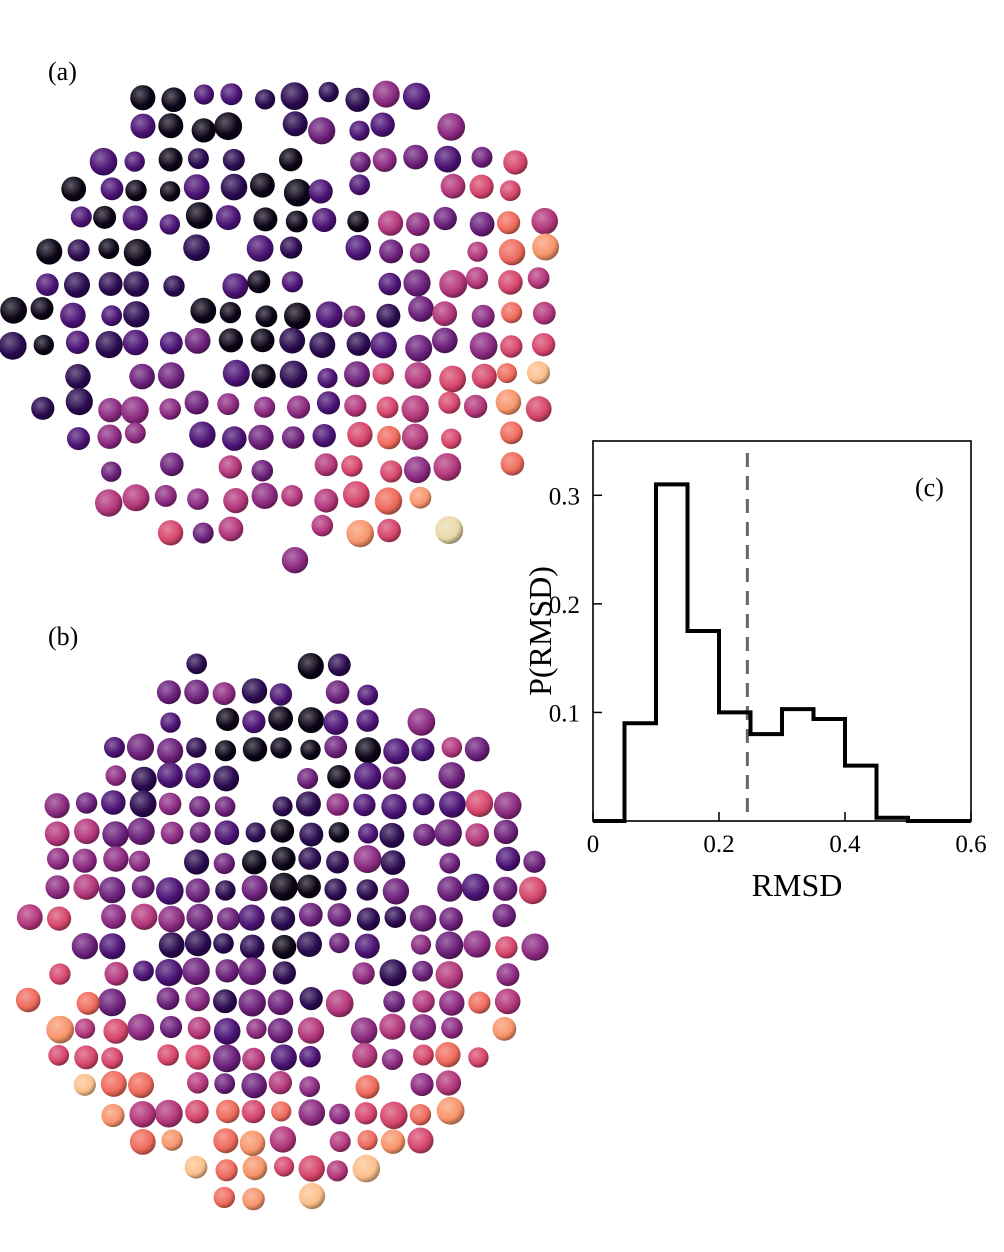 This screenshot has width=1004, height=1252. Describe the element at coordinates (797, 885) in the screenshot. I see `x-axis-title: RMSD` at that location.